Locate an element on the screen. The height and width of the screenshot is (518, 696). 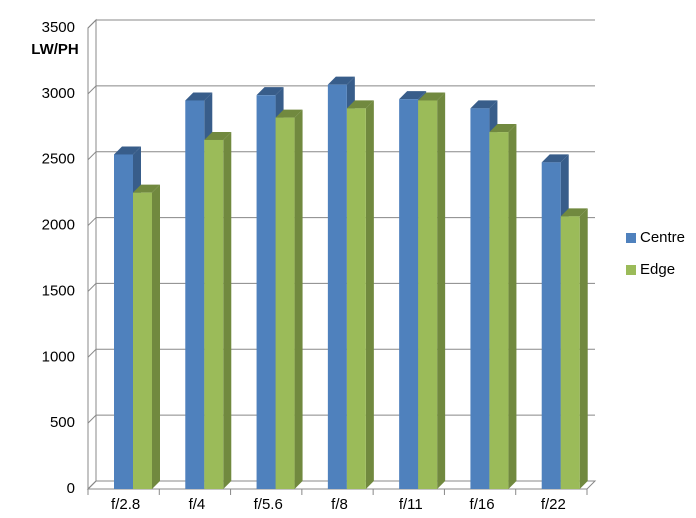
x-tick-label: f/22 is located at coordinates (553, 504).